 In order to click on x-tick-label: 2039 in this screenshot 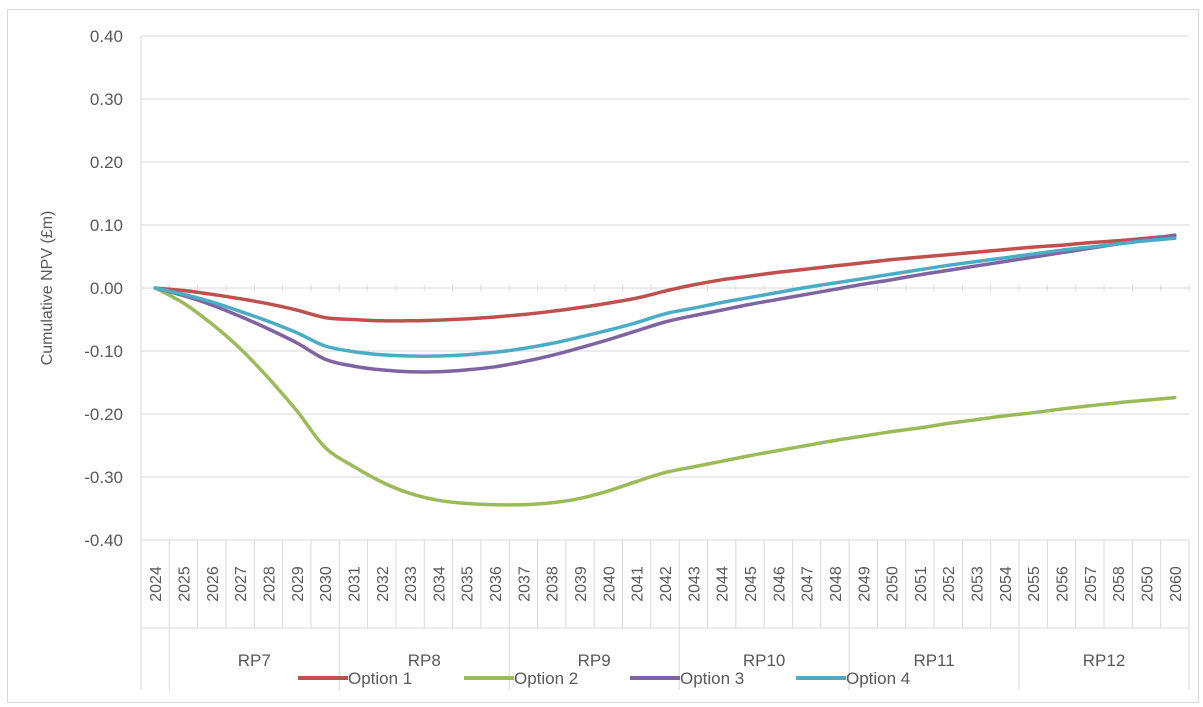, I will do `click(581, 584)`.